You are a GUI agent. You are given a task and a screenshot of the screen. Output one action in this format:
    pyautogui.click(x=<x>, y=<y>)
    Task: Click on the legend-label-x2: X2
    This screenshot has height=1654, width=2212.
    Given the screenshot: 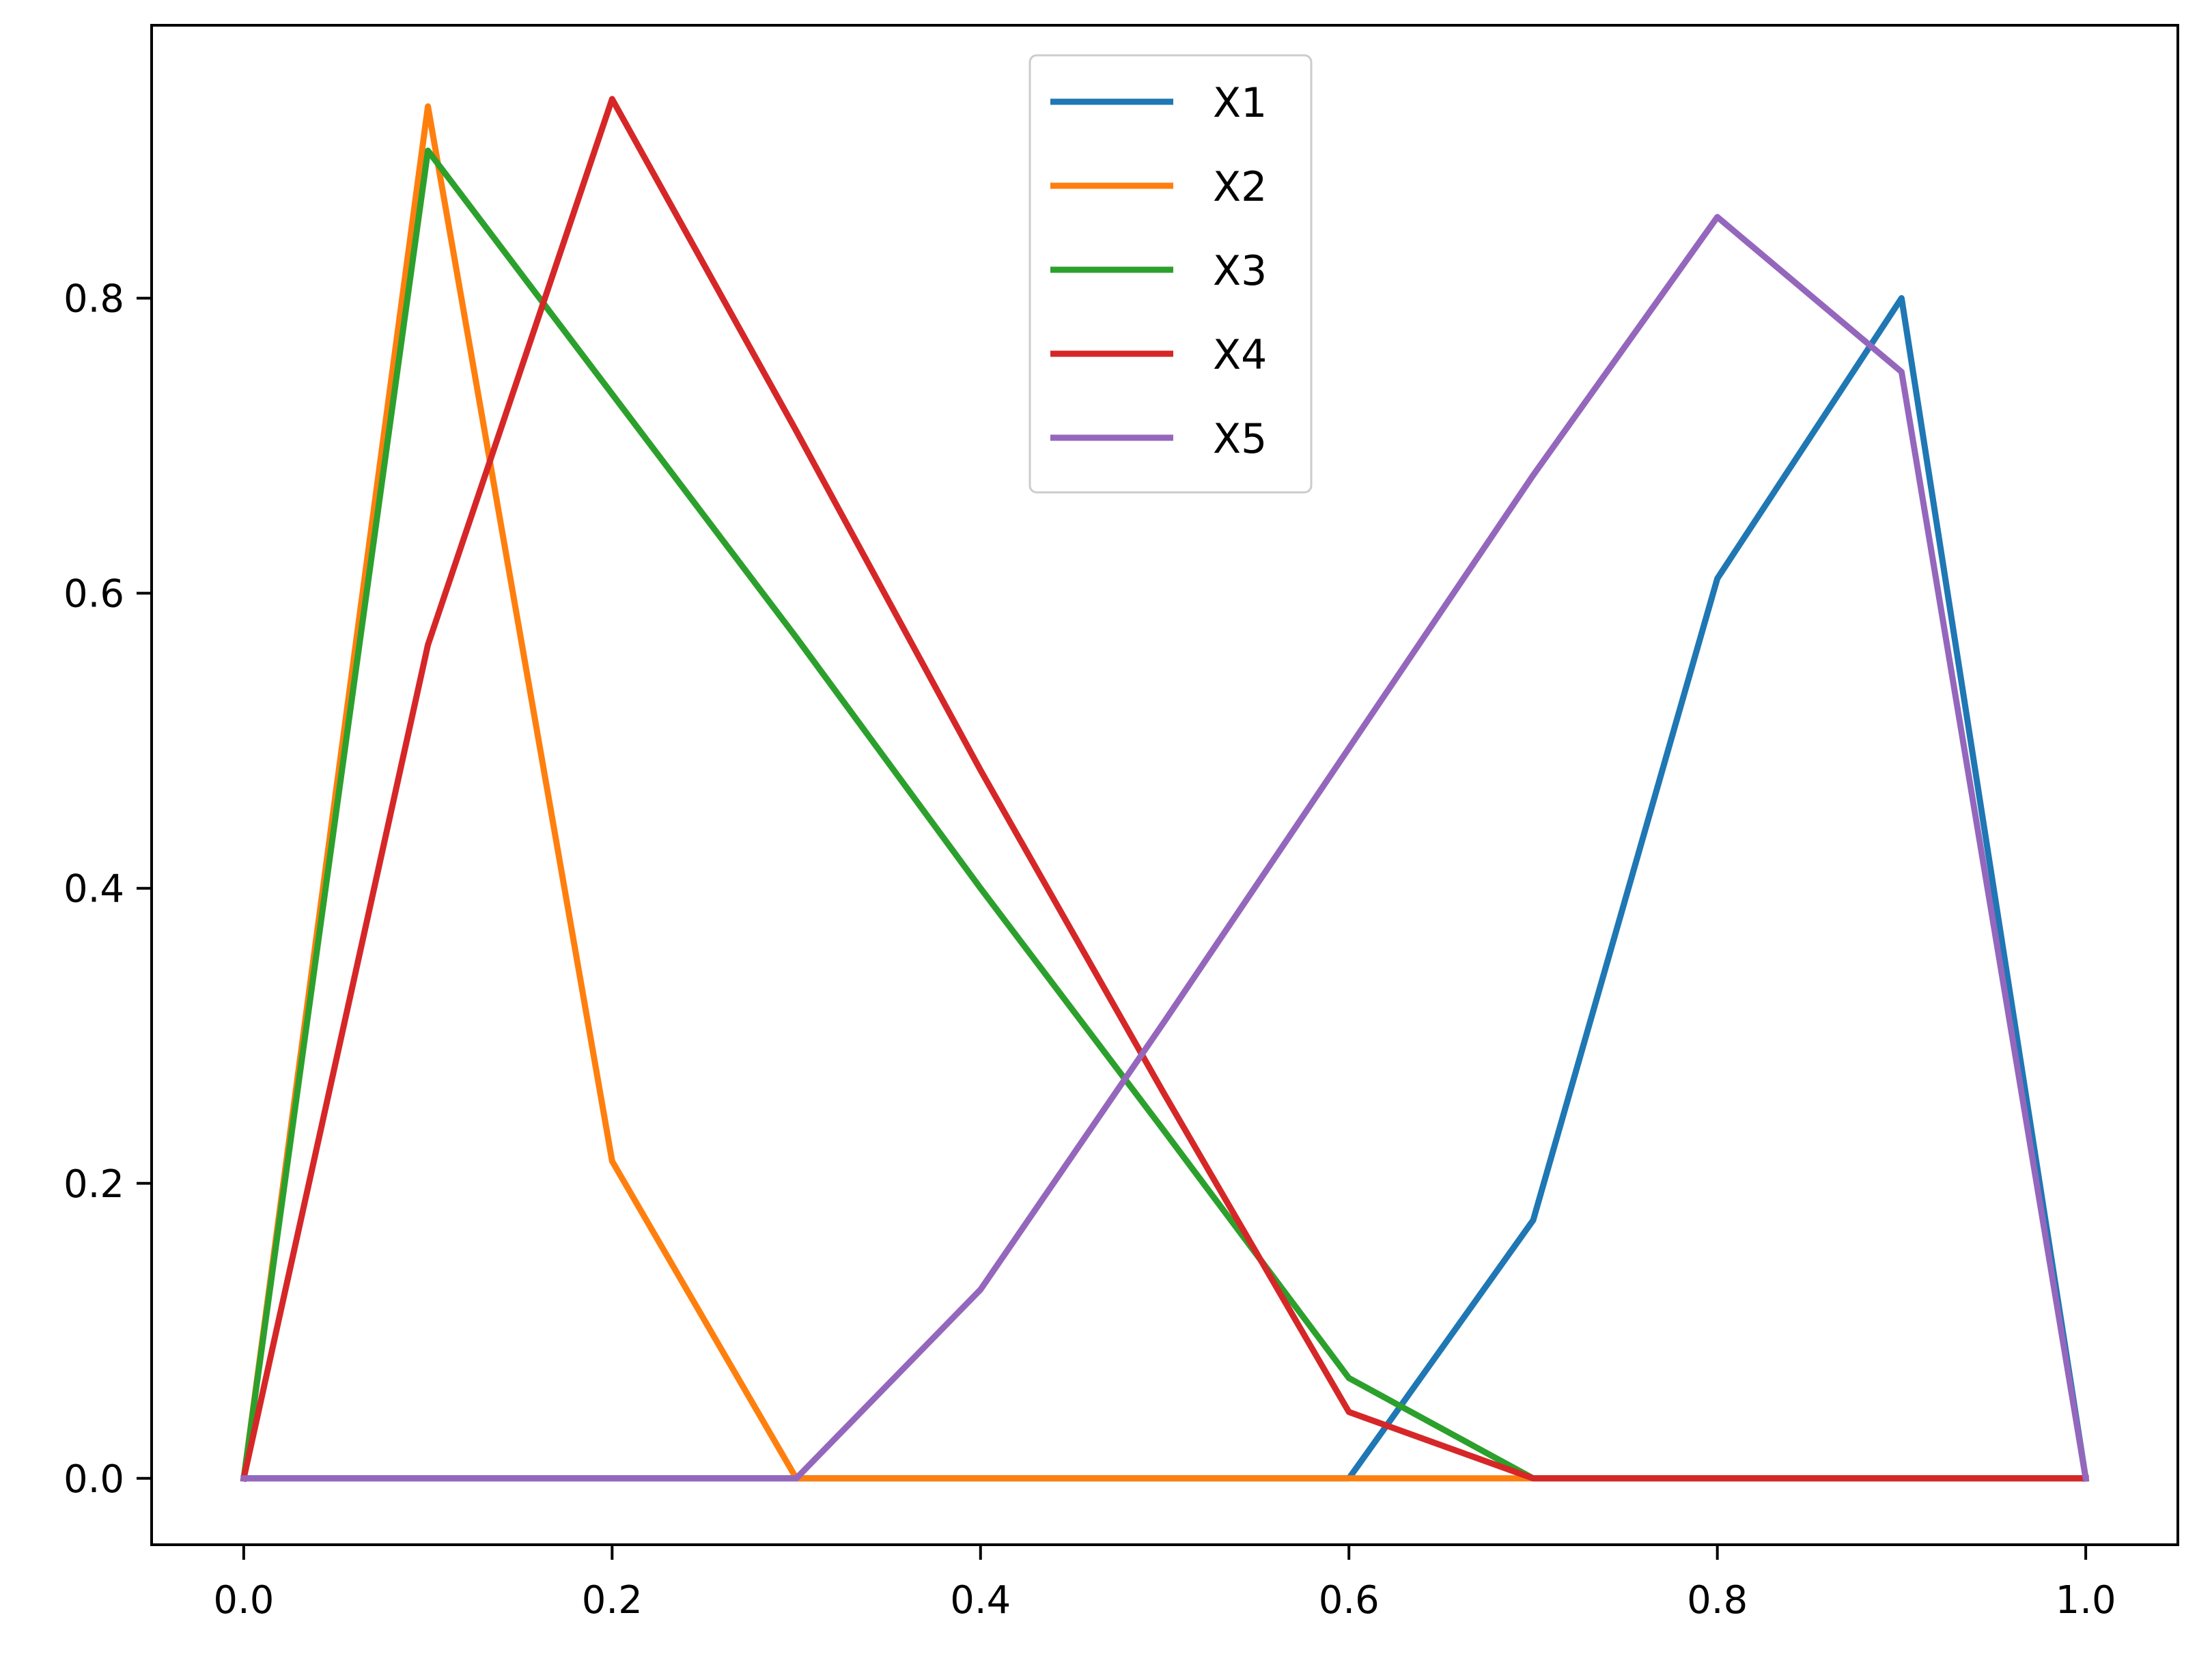 What is the action you would take?
    pyautogui.click(x=1240, y=187)
    